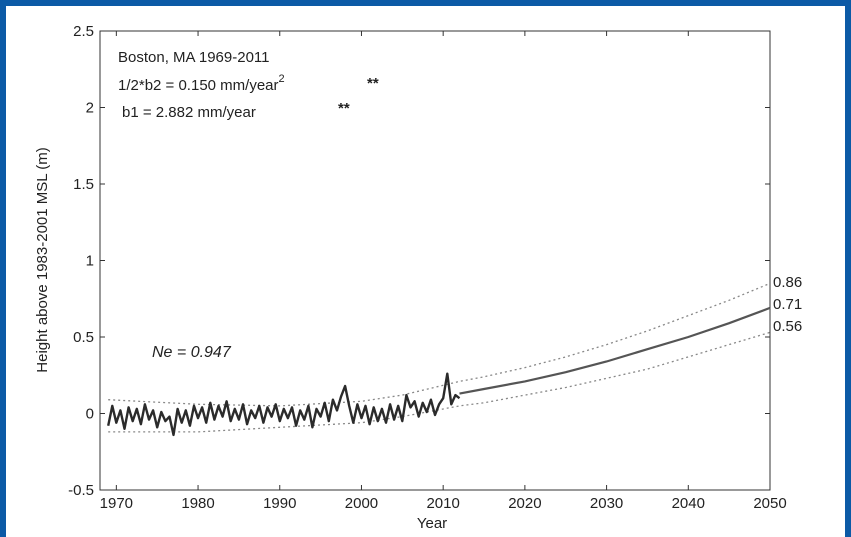 The height and width of the screenshot is (537, 851). What do you see at coordinates (606, 503) in the screenshot?
I see `x-tick-label: 2030` at bounding box center [606, 503].